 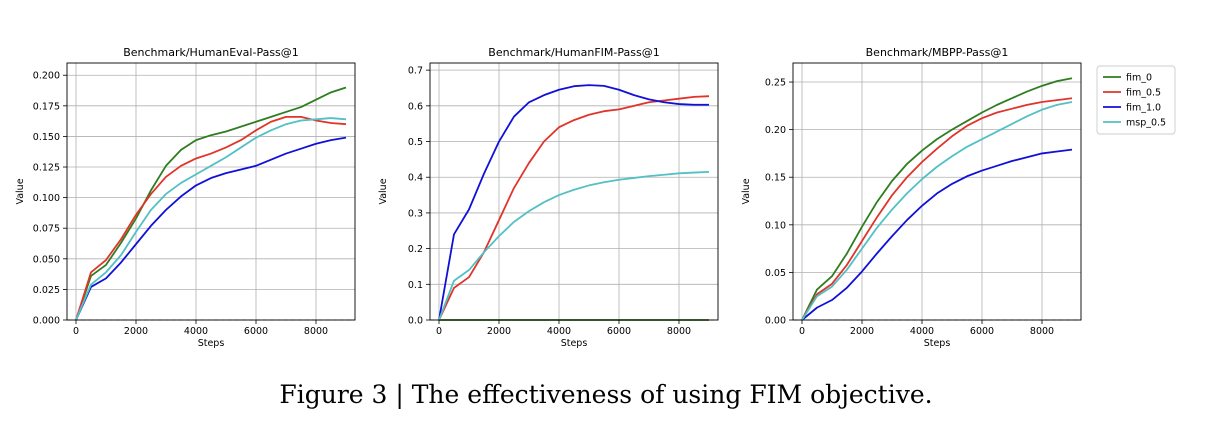 I want to click on y-tick-label: 0.1, so click(x=415, y=285).